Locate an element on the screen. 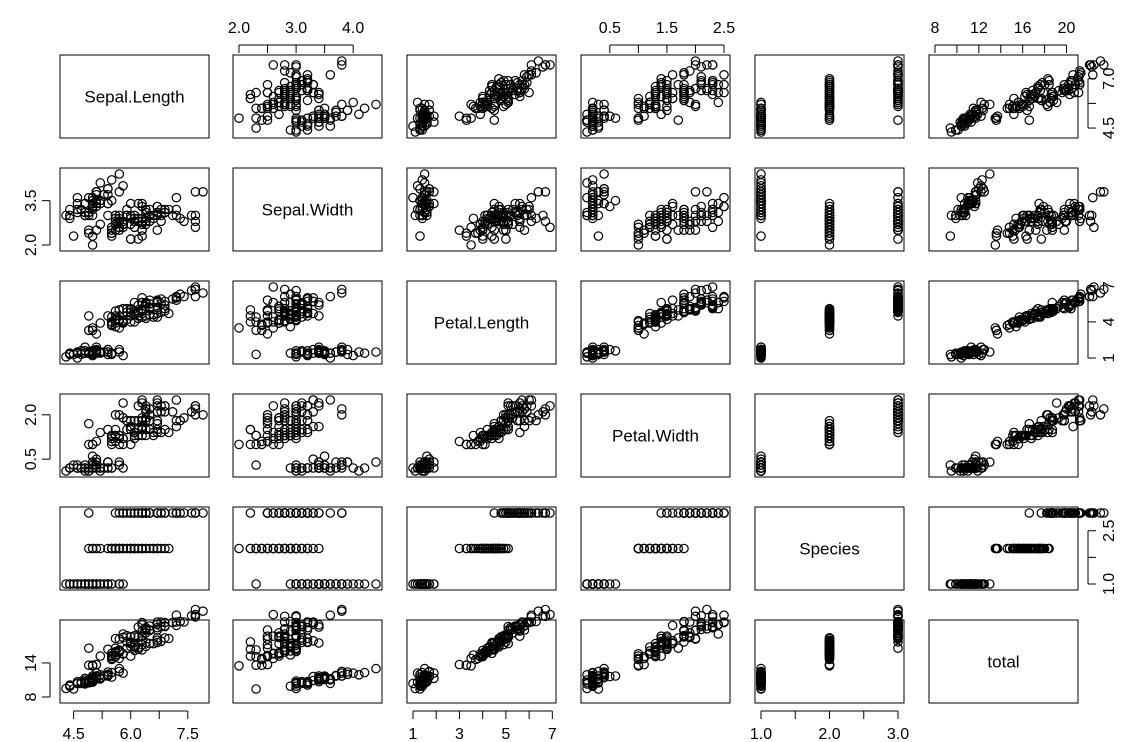  tick-label: 14 is located at coordinates (31, 663).